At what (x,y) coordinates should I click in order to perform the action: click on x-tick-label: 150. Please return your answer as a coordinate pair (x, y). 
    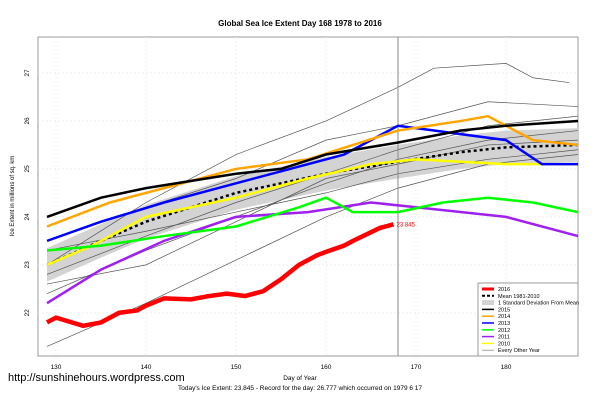
    Looking at the image, I should click on (236, 367).